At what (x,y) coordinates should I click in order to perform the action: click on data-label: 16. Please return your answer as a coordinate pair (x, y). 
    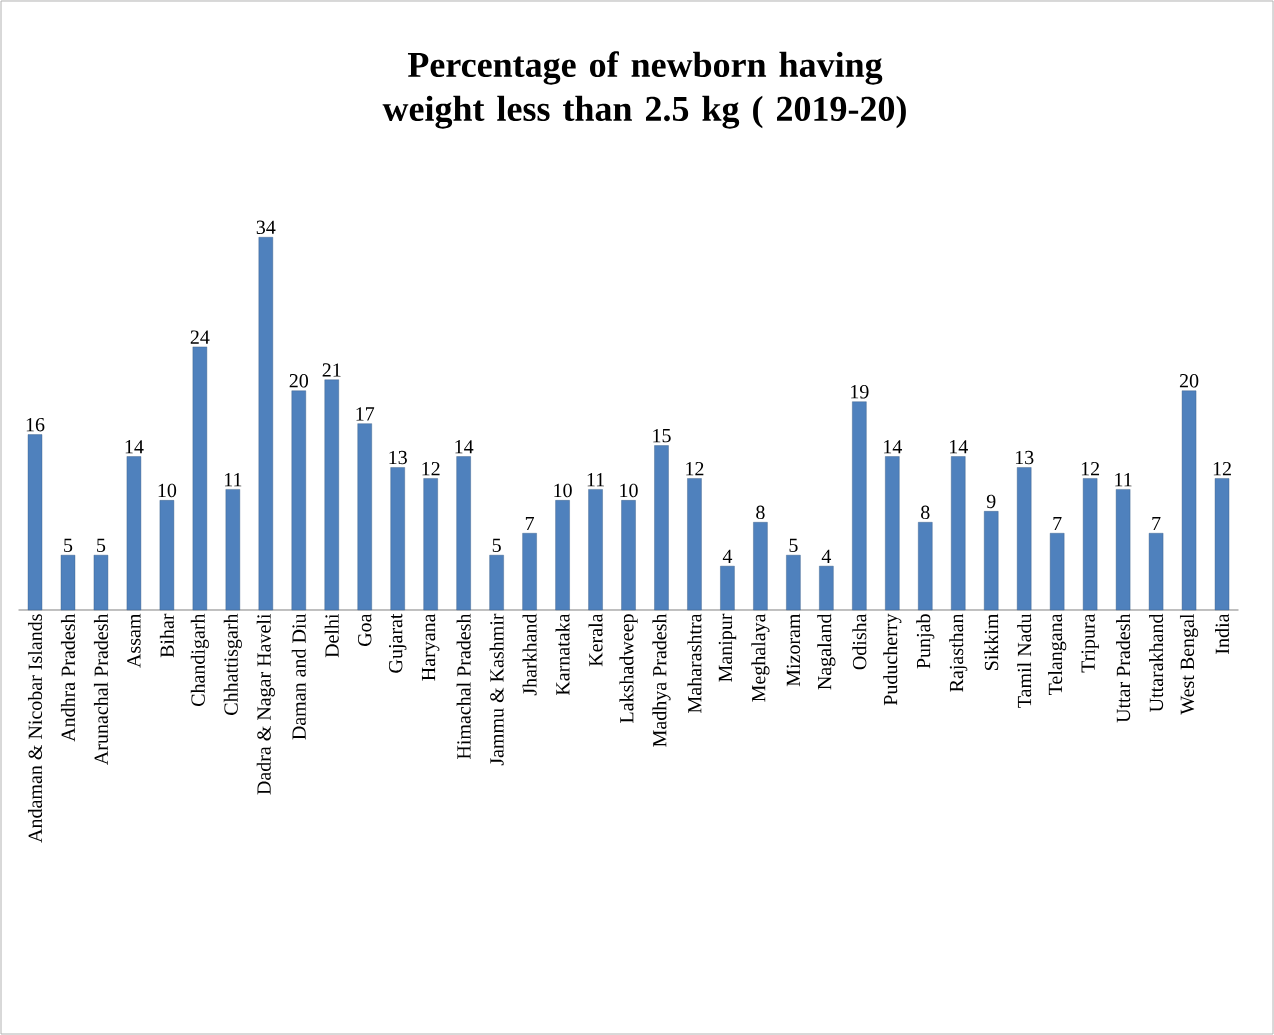
    Looking at the image, I should click on (35, 424).